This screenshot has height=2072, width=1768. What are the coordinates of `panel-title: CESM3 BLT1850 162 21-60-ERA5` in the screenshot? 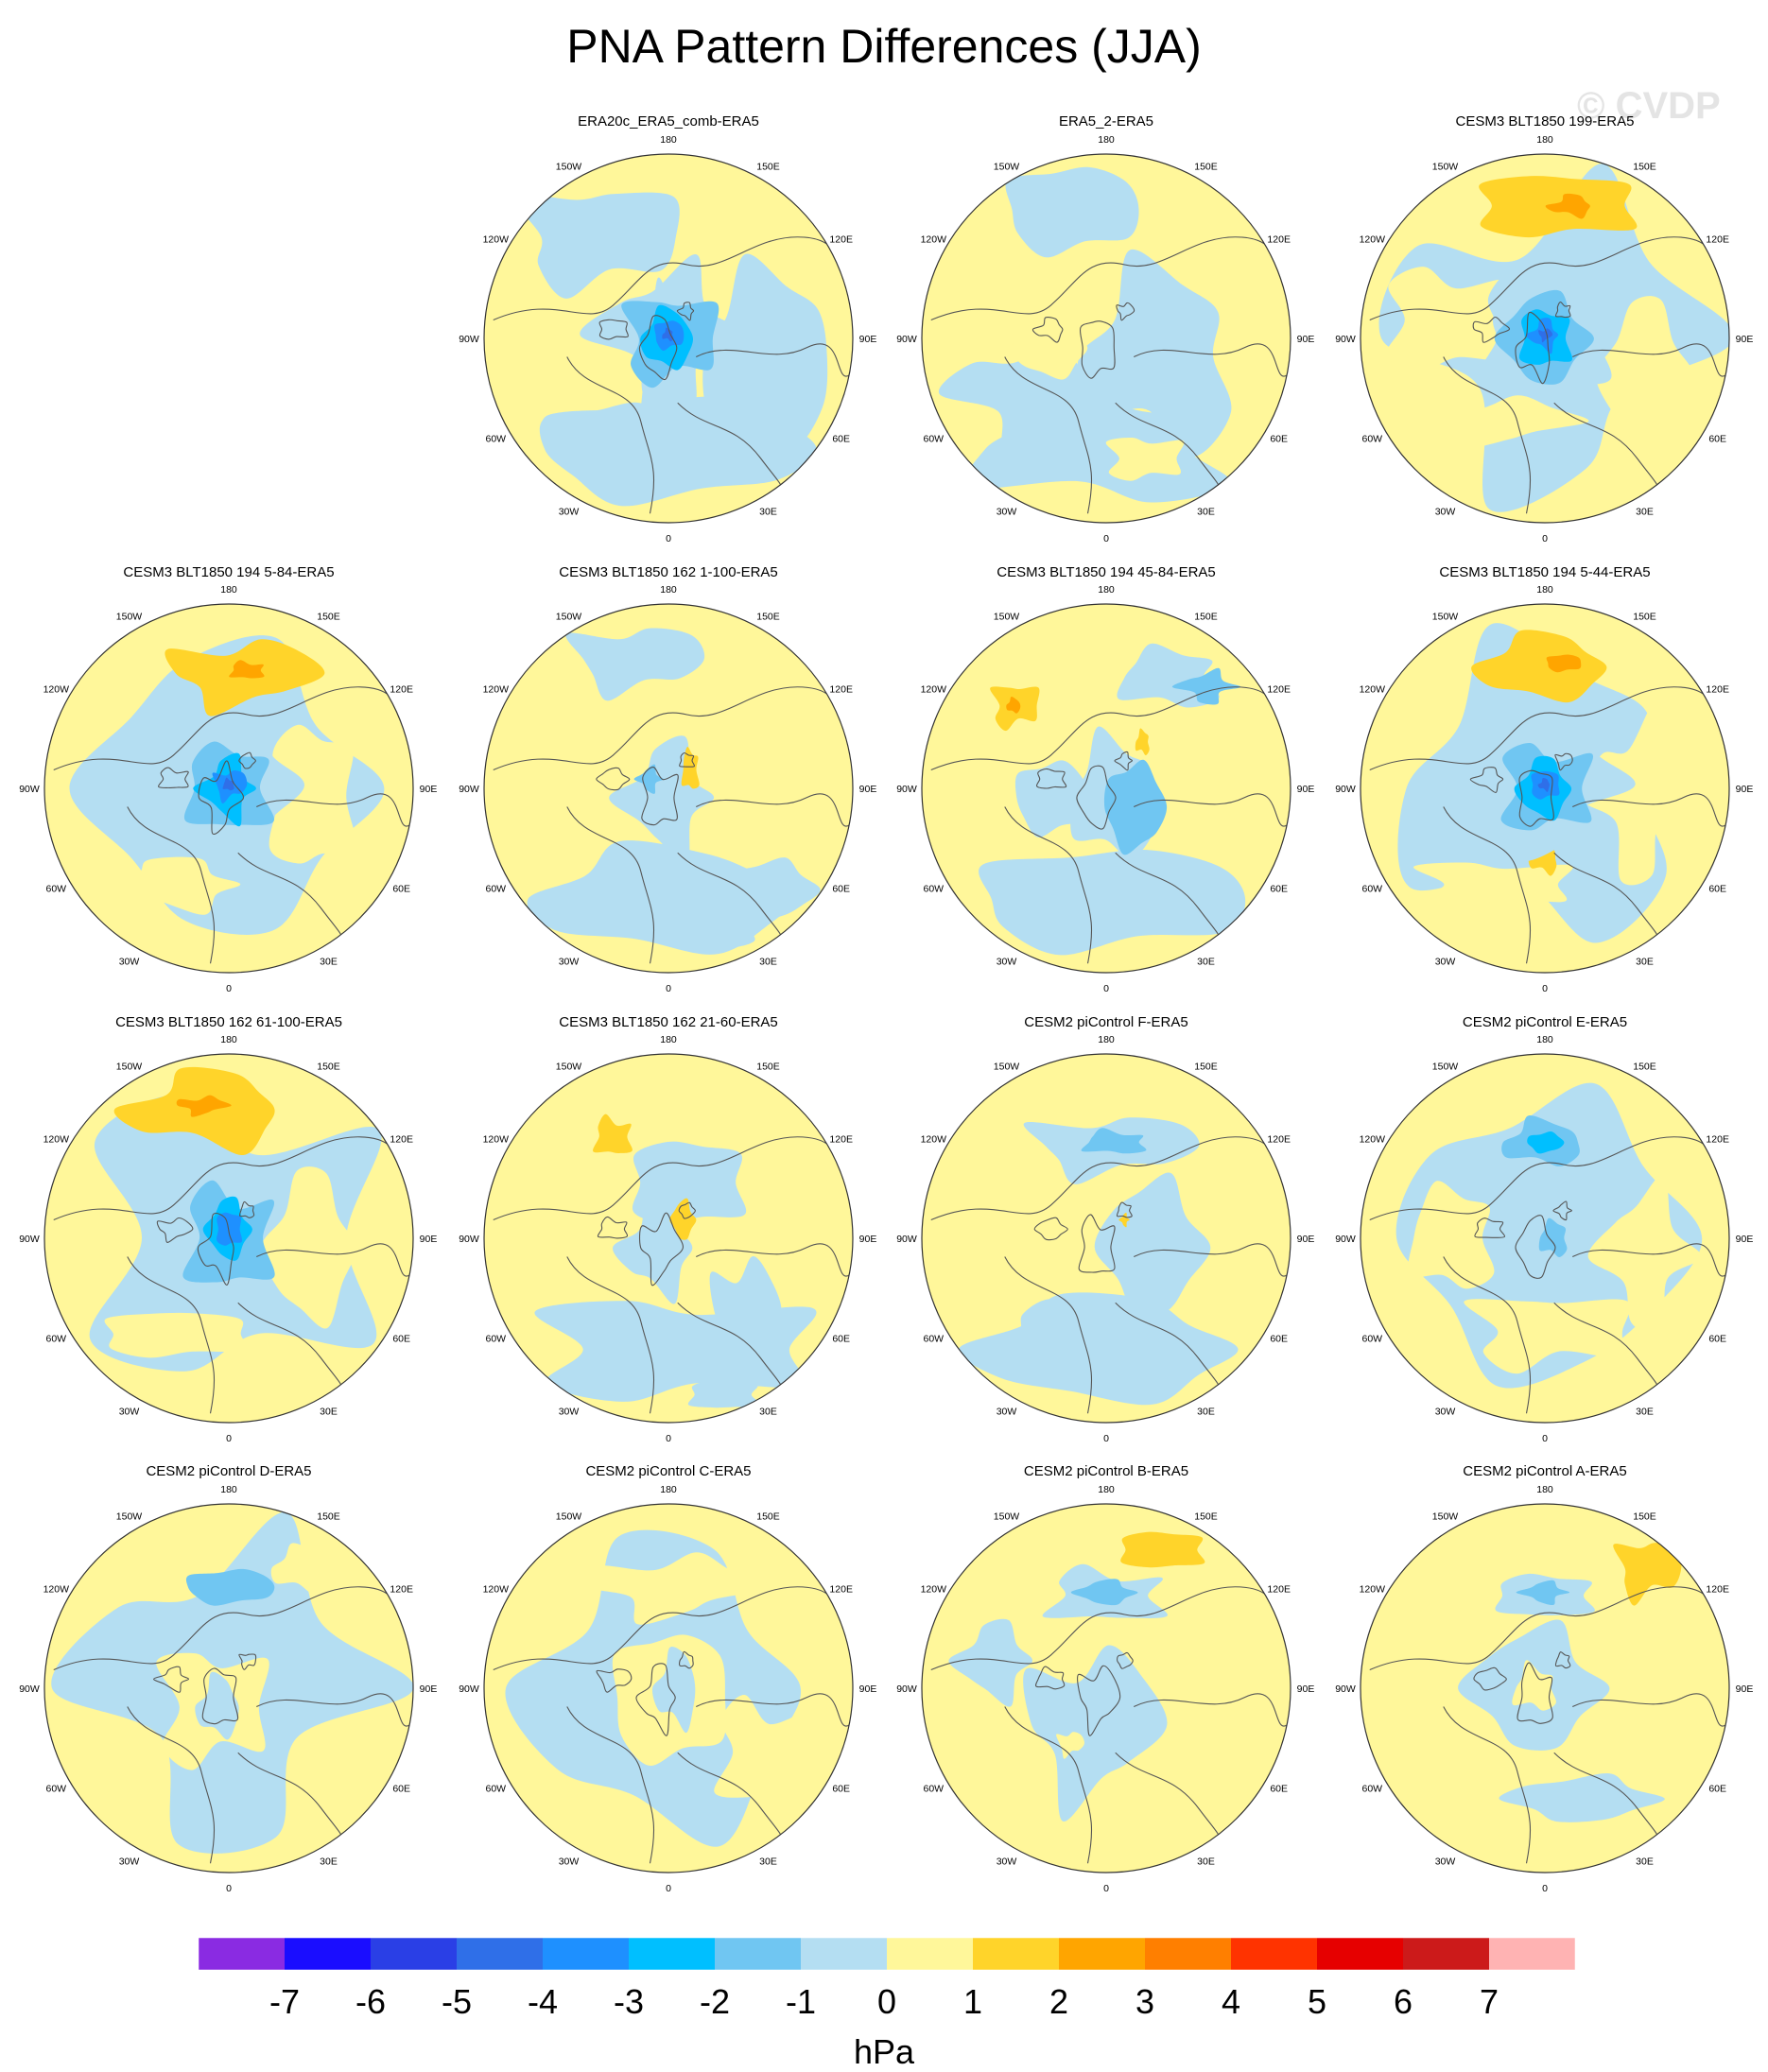 It's located at (668, 1022).